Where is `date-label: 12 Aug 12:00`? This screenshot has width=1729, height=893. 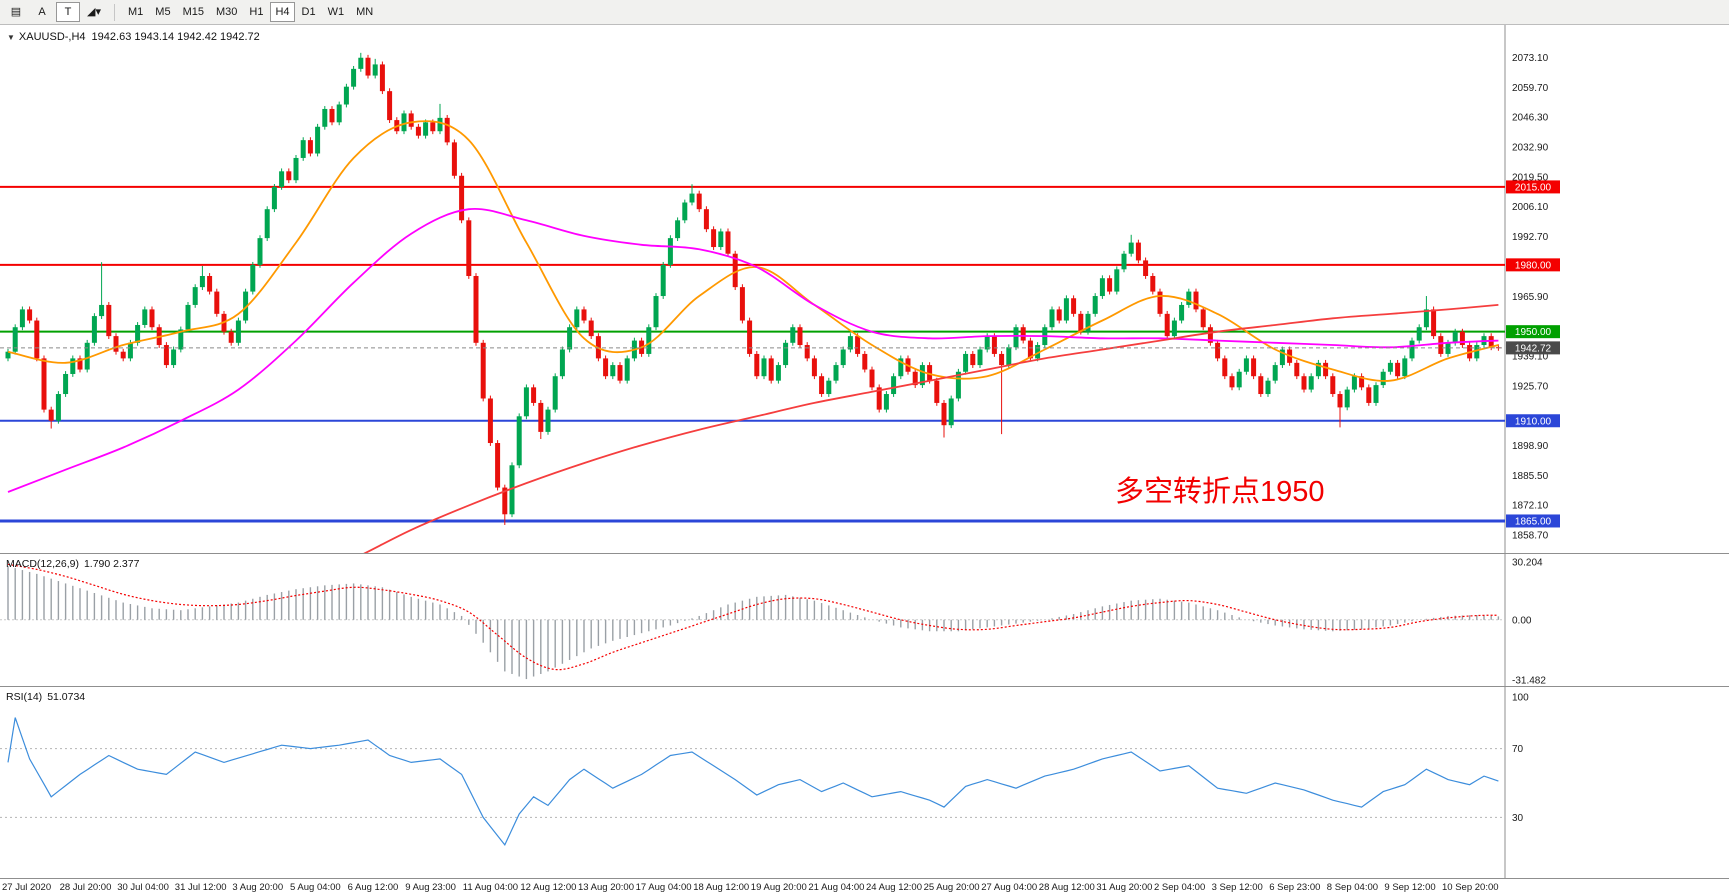
date-label: 12 Aug 12:00 is located at coordinates (548, 887).